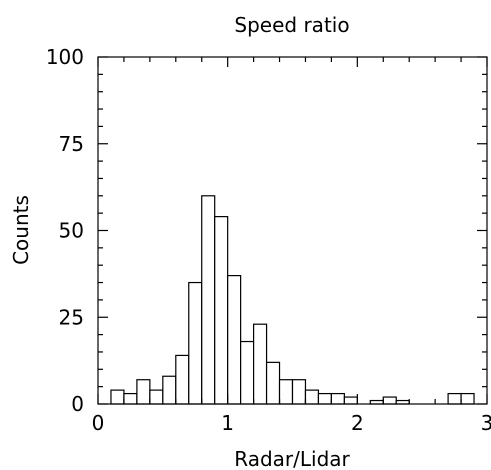 The height and width of the screenshot is (470, 491). Describe the element at coordinates (65, 57) in the screenshot. I see `y-tick-label-4: 100` at that location.